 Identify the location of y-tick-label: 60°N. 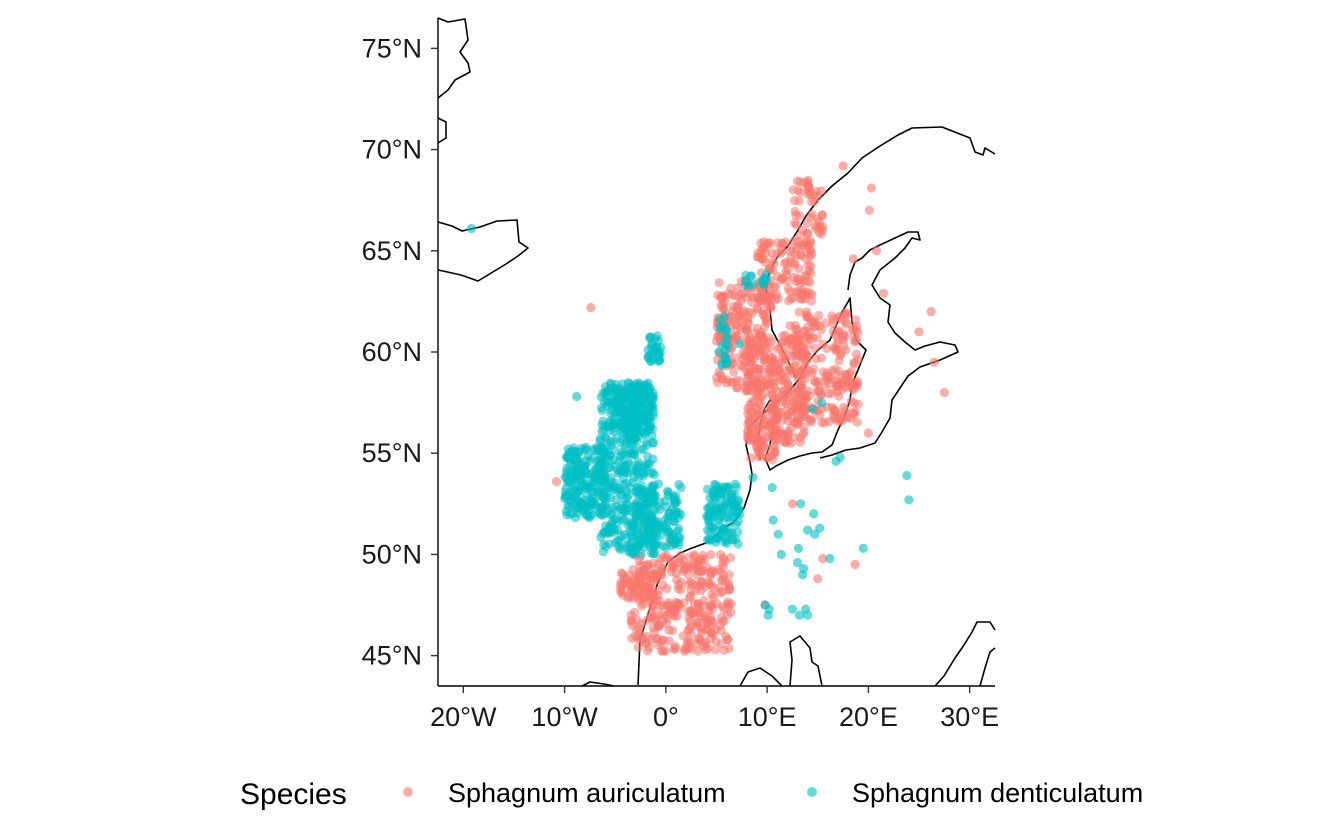
(392, 352).